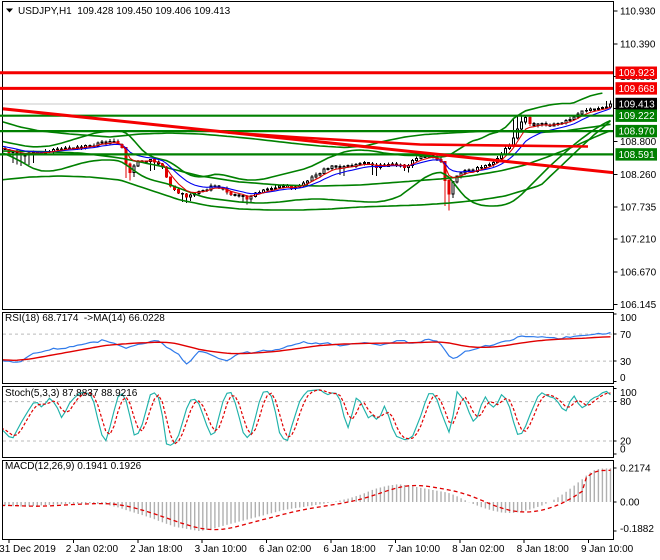 The width and height of the screenshot is (660, 560). I want to click on svg-text: 109.222, so click(637, 116).